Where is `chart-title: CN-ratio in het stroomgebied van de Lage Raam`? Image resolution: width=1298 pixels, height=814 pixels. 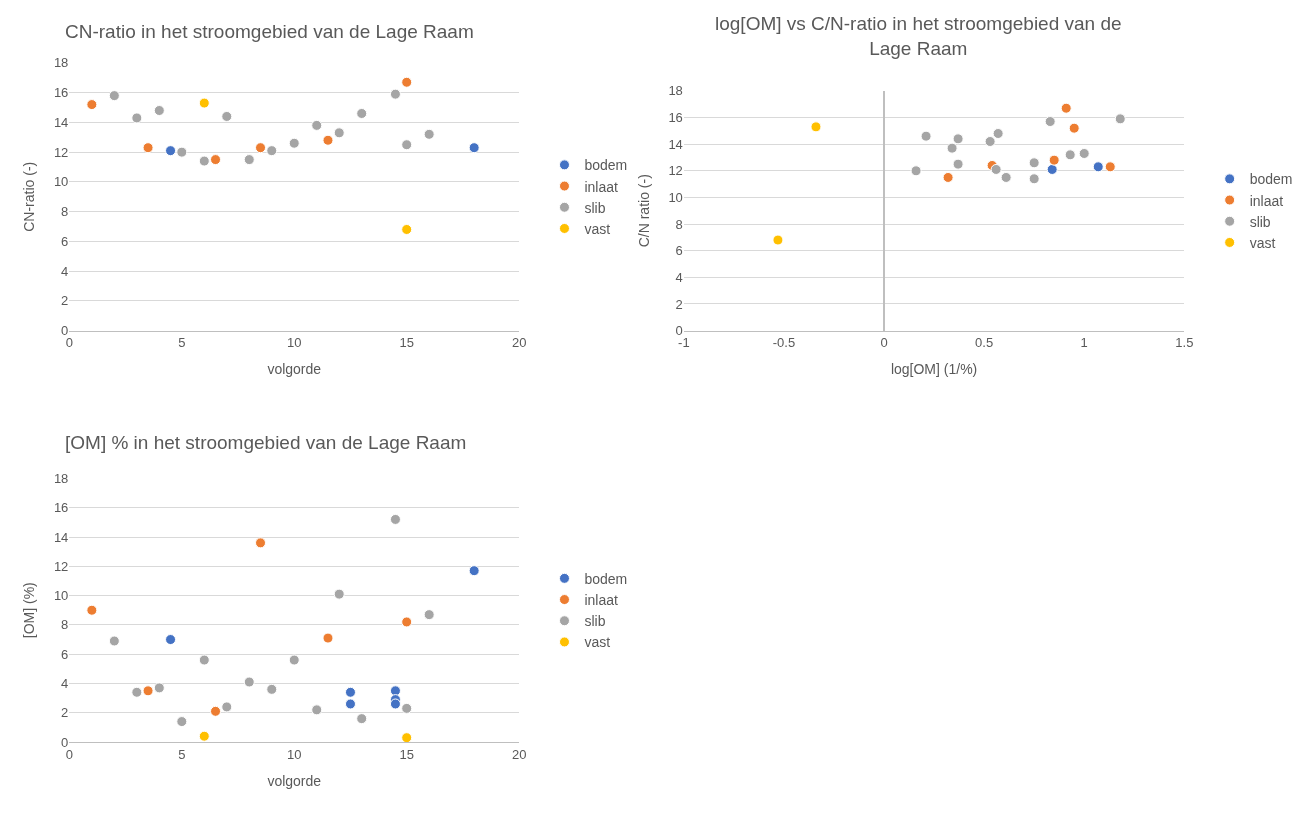 chart-title: CN-ratio in het stroomgebied van de Lage Raam is located at coordinates (269, 31).